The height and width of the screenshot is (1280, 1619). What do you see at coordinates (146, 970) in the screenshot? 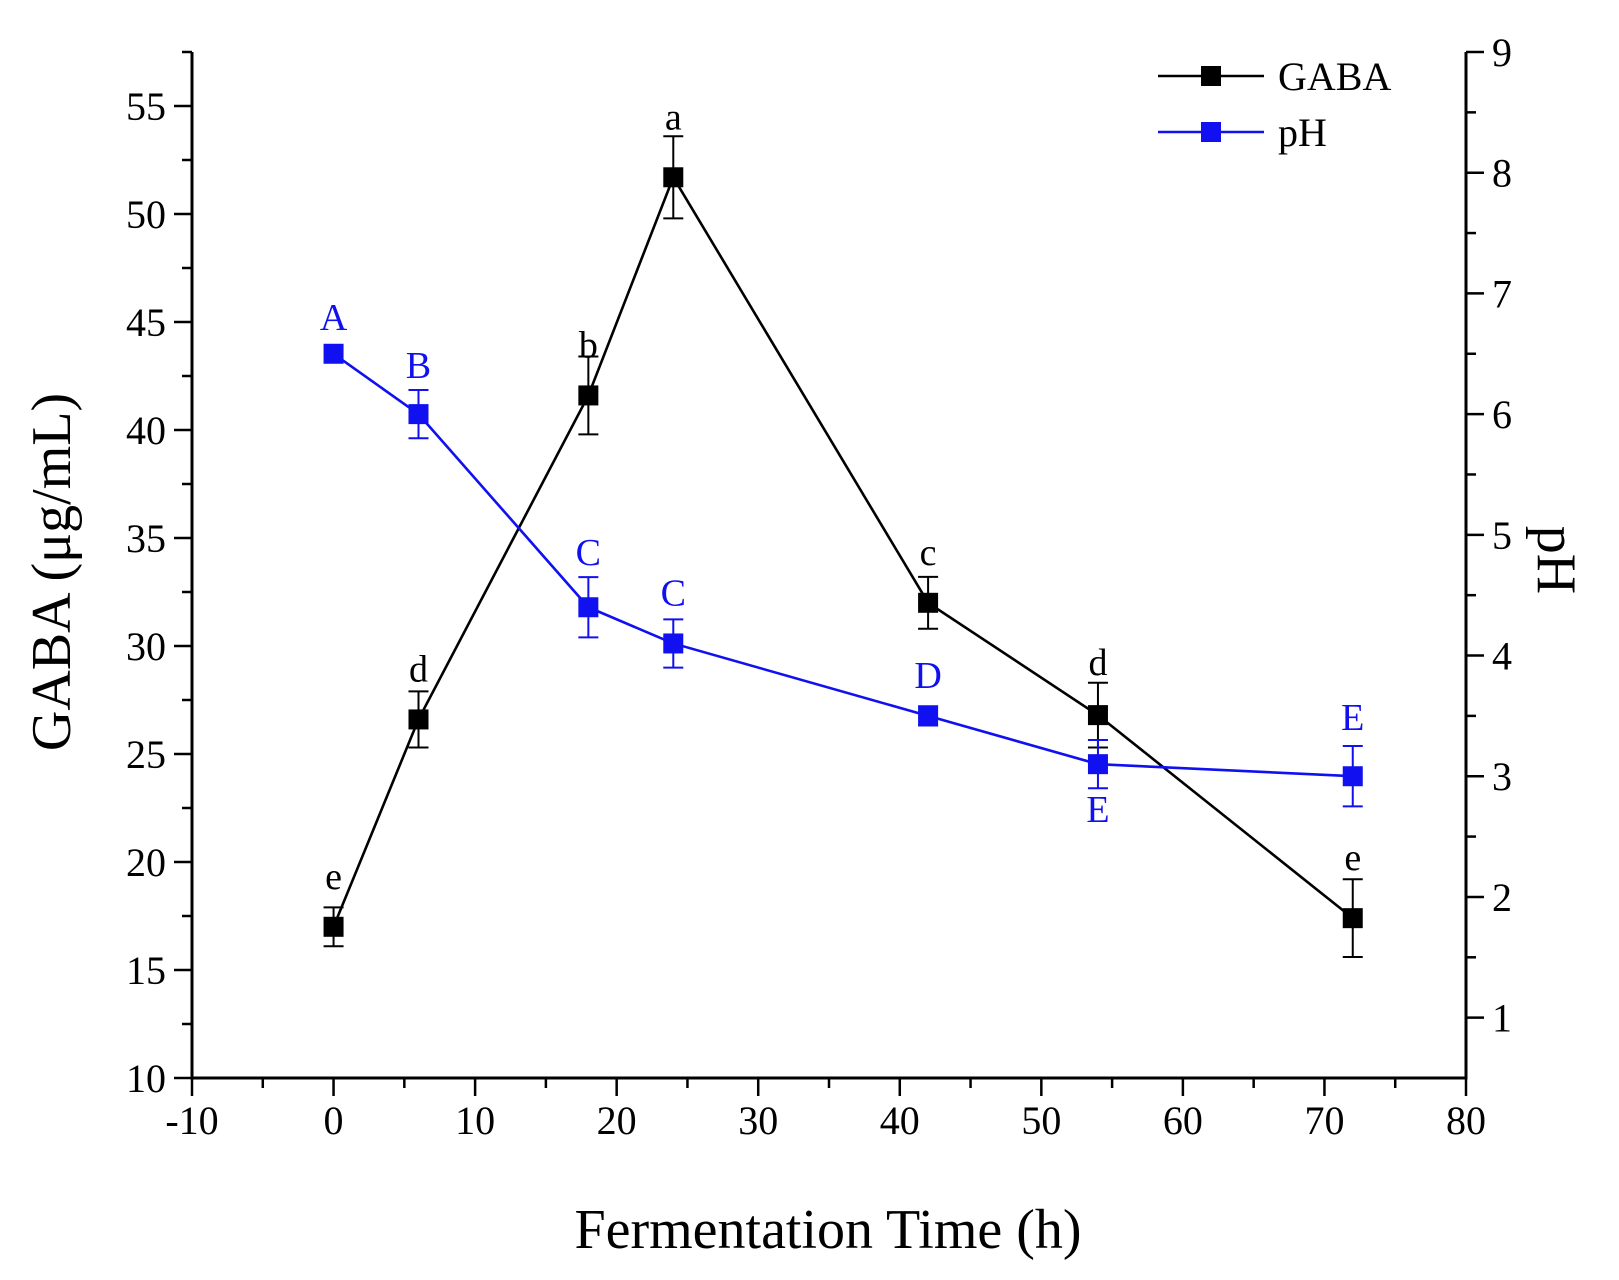
I see `y-tick-label: 15` at bounding box center [146, 970].